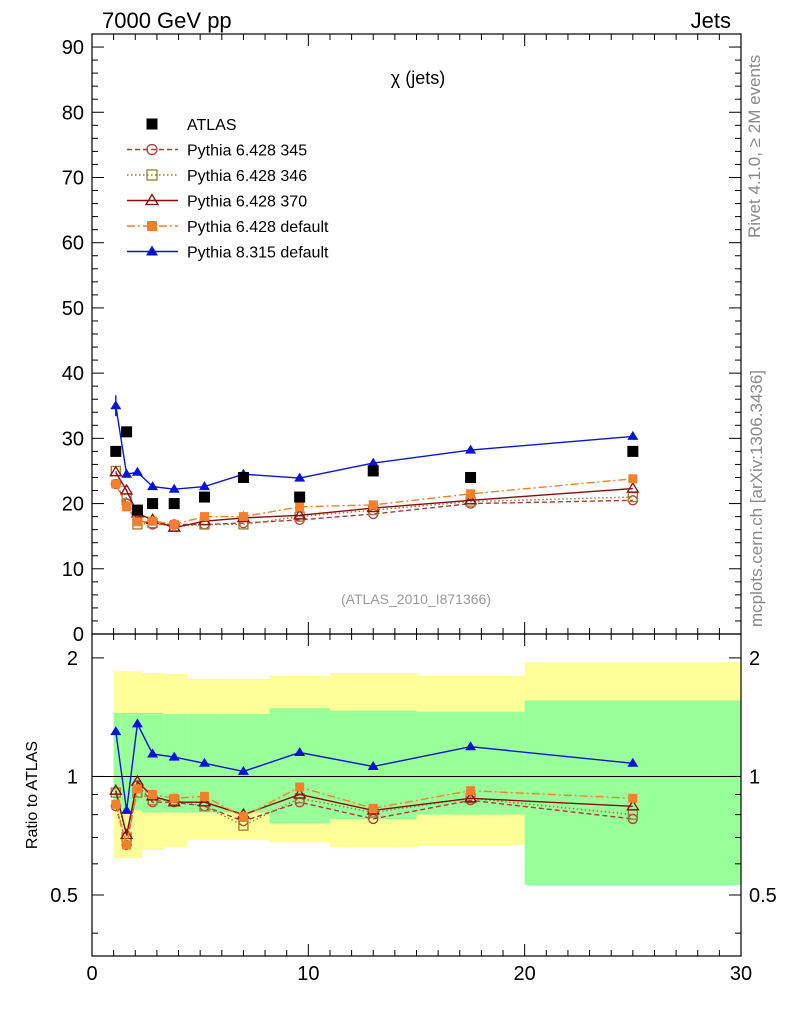 The width and height of the screenshot is (786, 1024). I want to click on legend-label-p8def: Pythia 8.315 default, so click(258, 253).